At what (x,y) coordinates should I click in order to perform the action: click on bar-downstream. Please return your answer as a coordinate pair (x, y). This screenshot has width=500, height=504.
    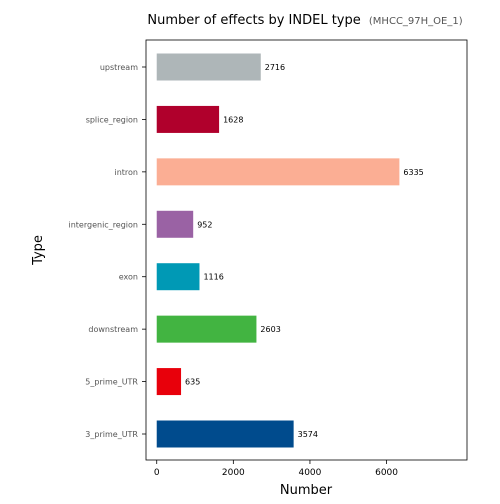
    Looking at the image, I should click on (206, 329).